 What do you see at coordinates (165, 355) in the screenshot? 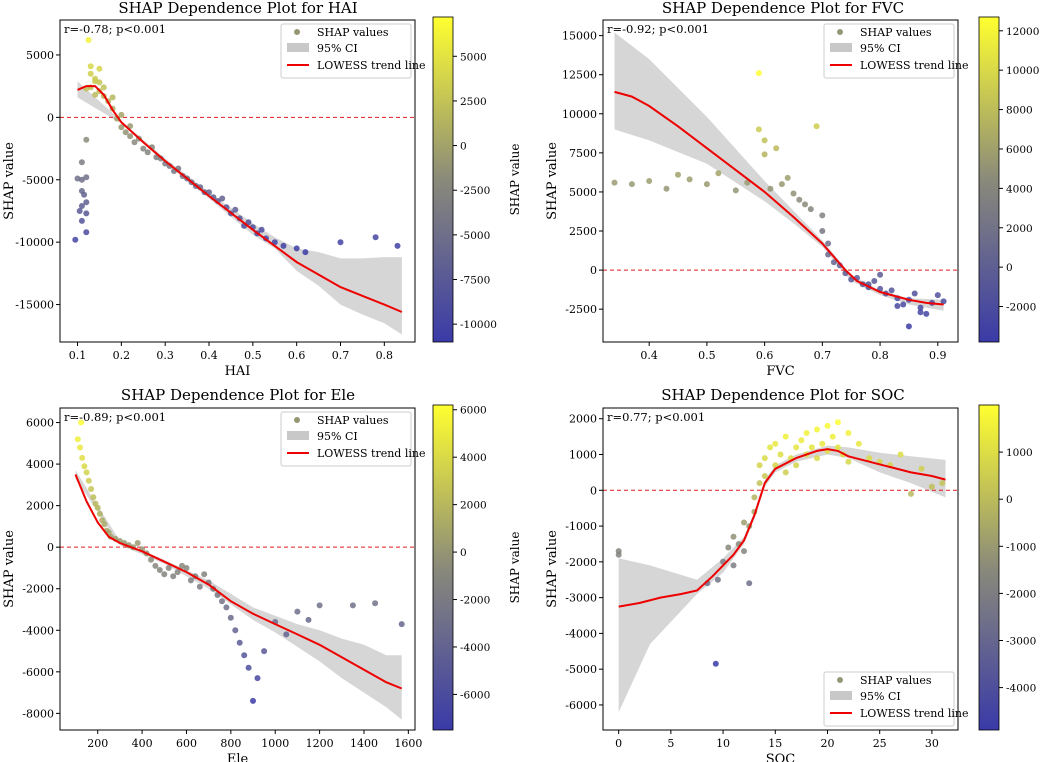
I see `x-tick-label: 0.3` at bounding box center [165, 355].